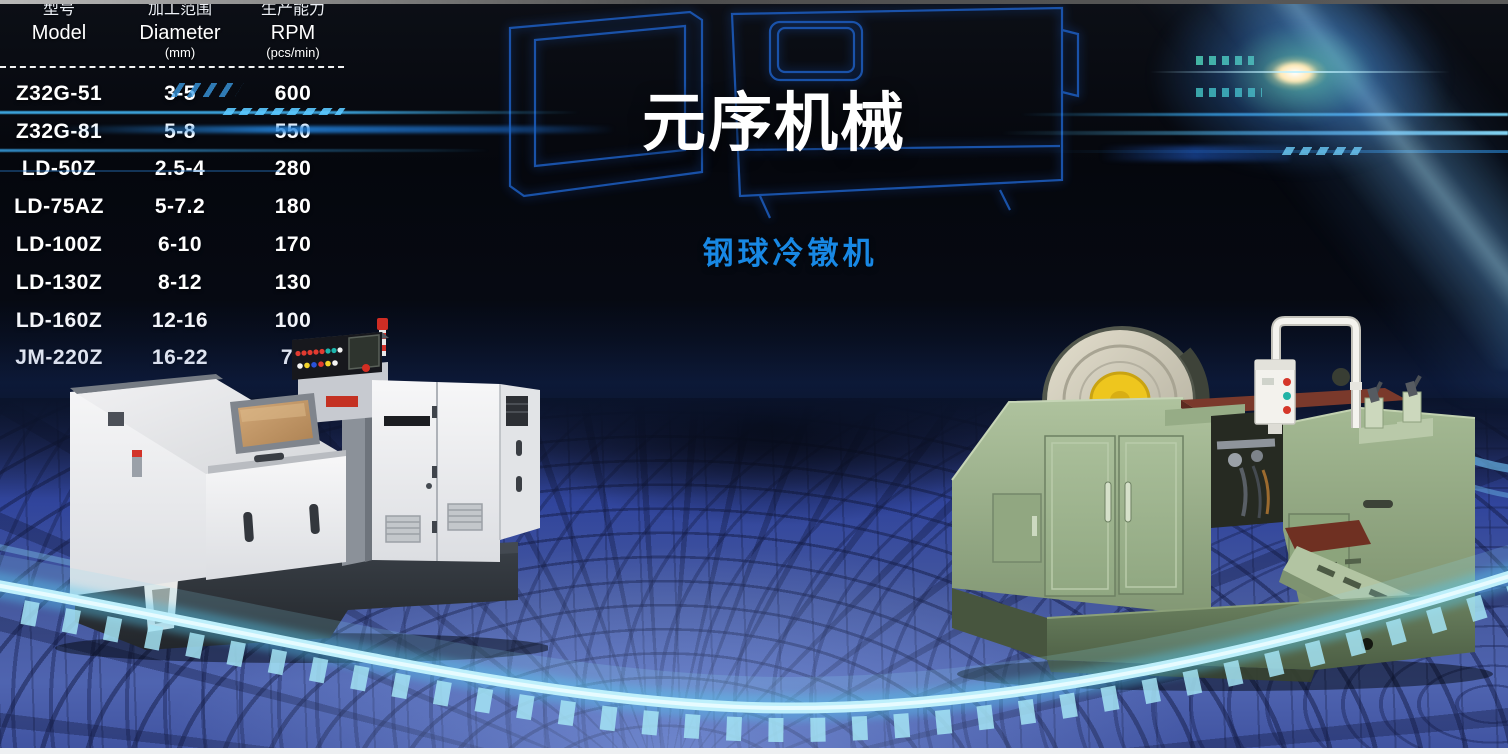 This screenshot has width=1508, height=754. I want to click on rpm-cell: 130, so click(293, 282).